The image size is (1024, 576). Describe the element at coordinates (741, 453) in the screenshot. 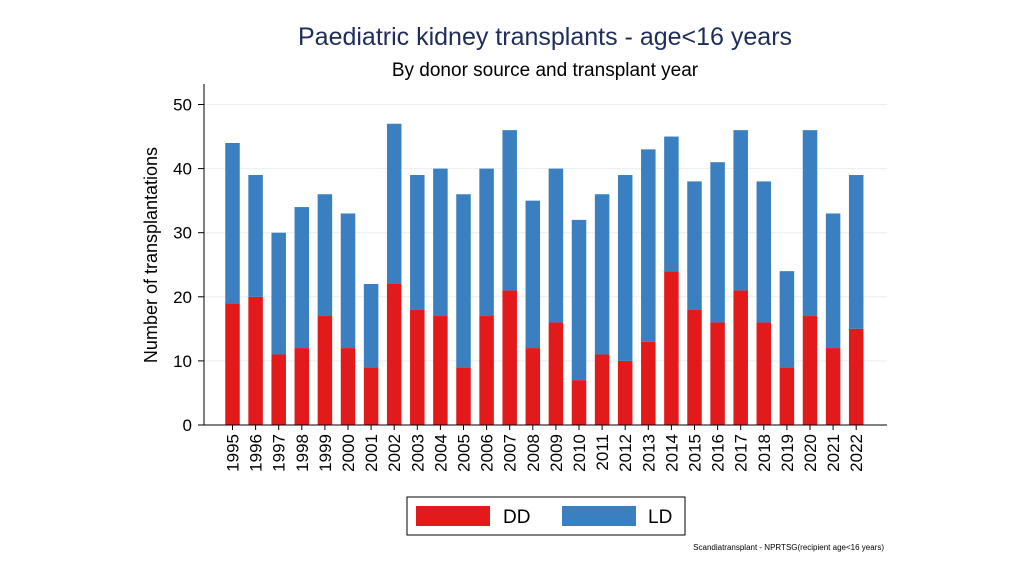

I see `x-tick-label-2017: 2017` at that location.